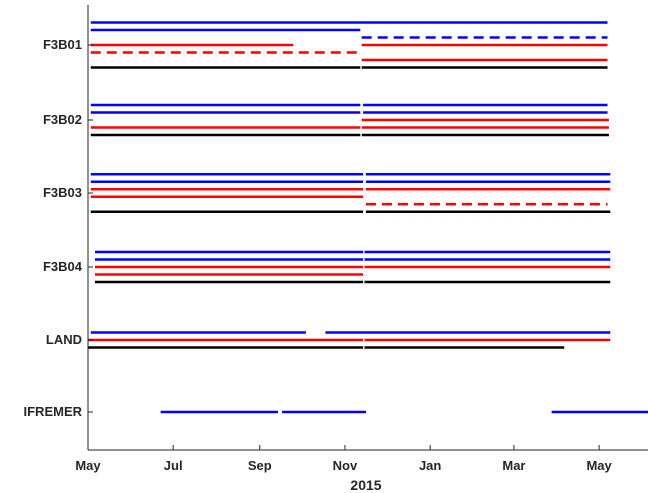  I want to click on row-land, so click(349, 340).